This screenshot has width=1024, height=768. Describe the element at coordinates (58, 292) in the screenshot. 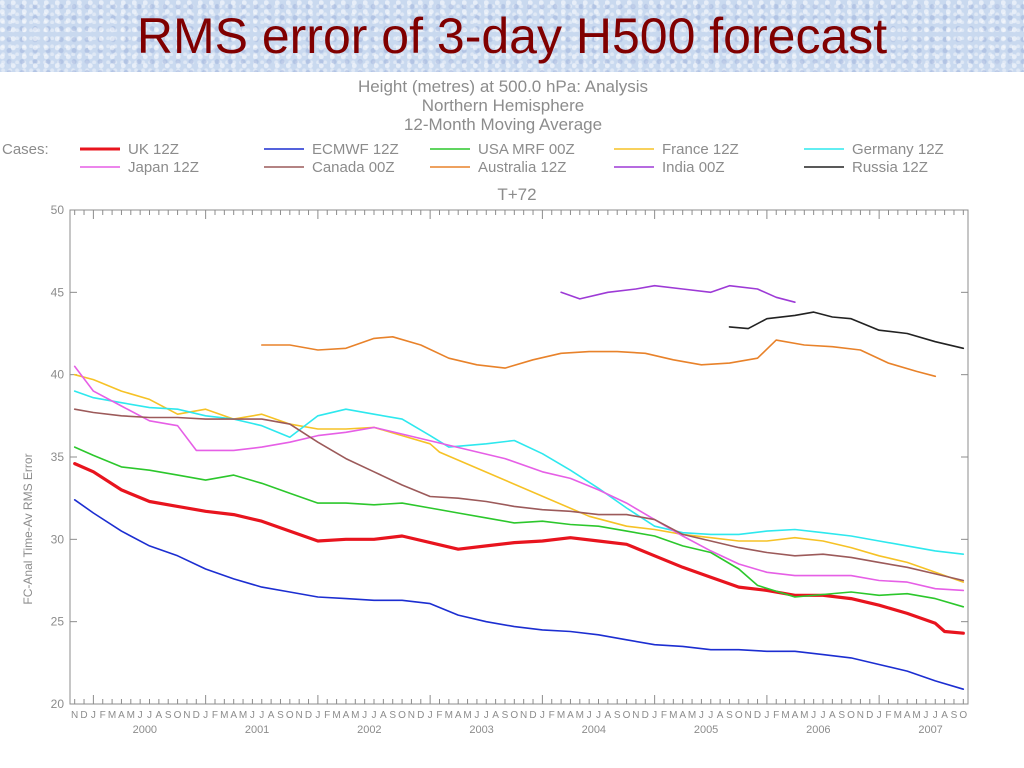

I see `y-tick-label: 45` at that location.